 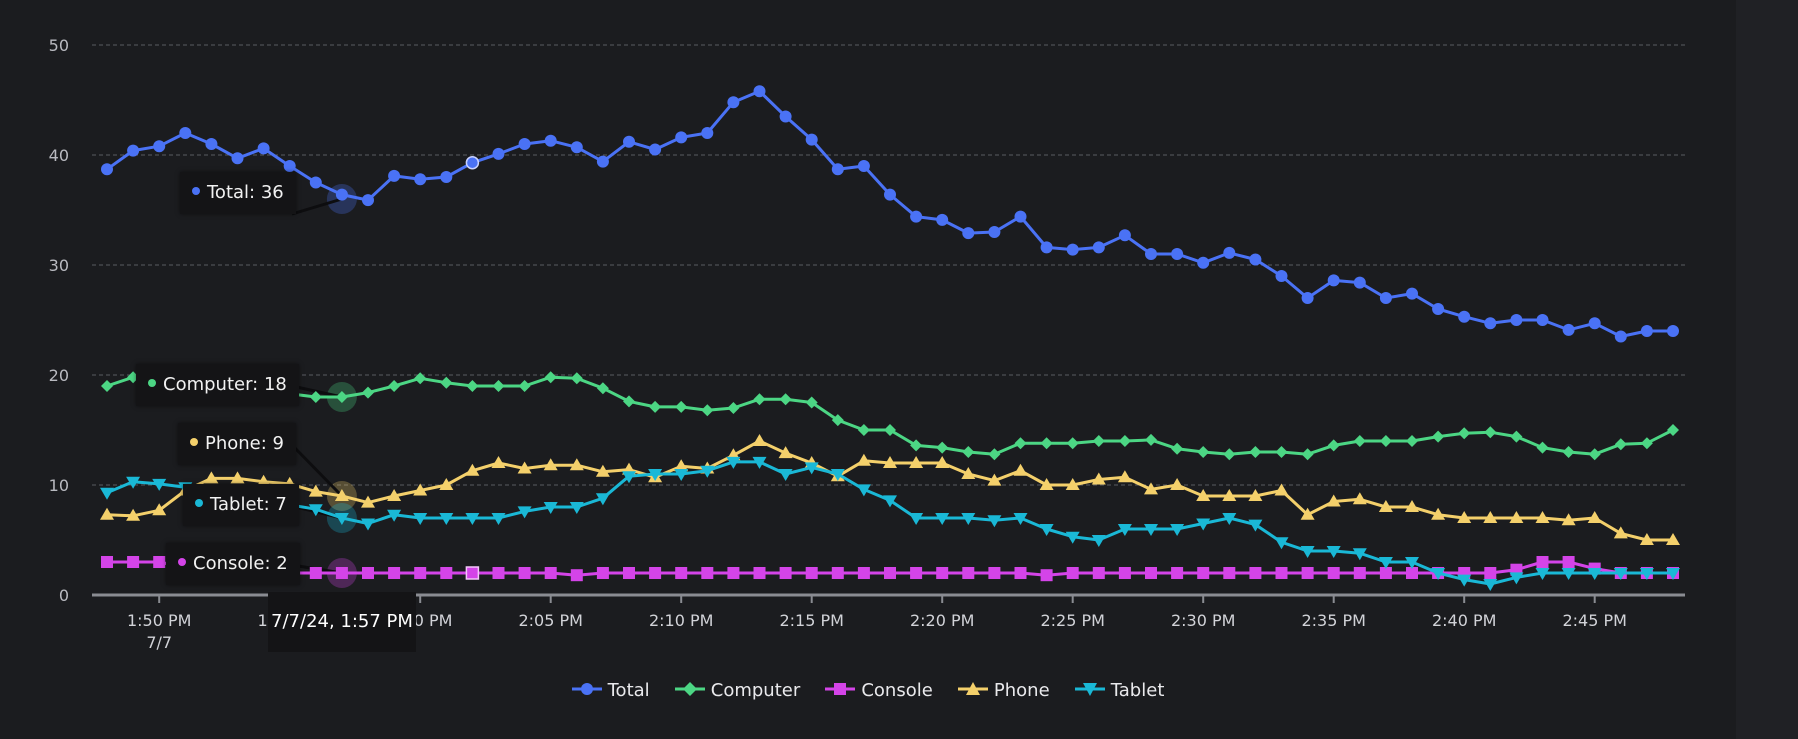 What do you see at coordinates (1203, 620) in the screenshot?
I see `x-tick-label: 2:30 PM` at bounding box center [1203, 620].